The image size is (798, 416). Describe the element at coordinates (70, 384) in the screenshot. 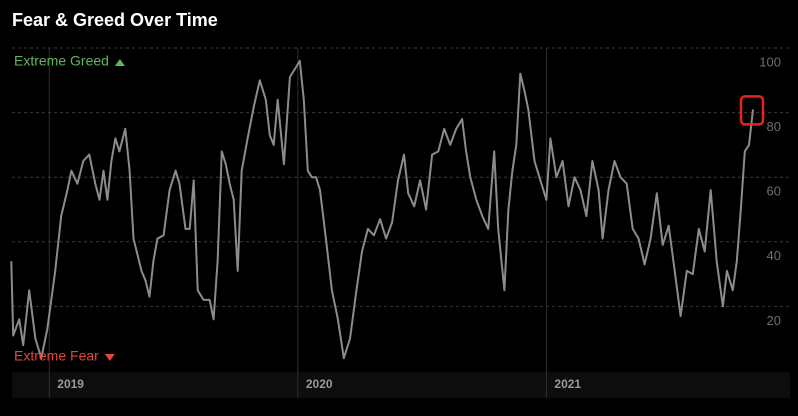

I see `x-tick-label: 2019` at that location.